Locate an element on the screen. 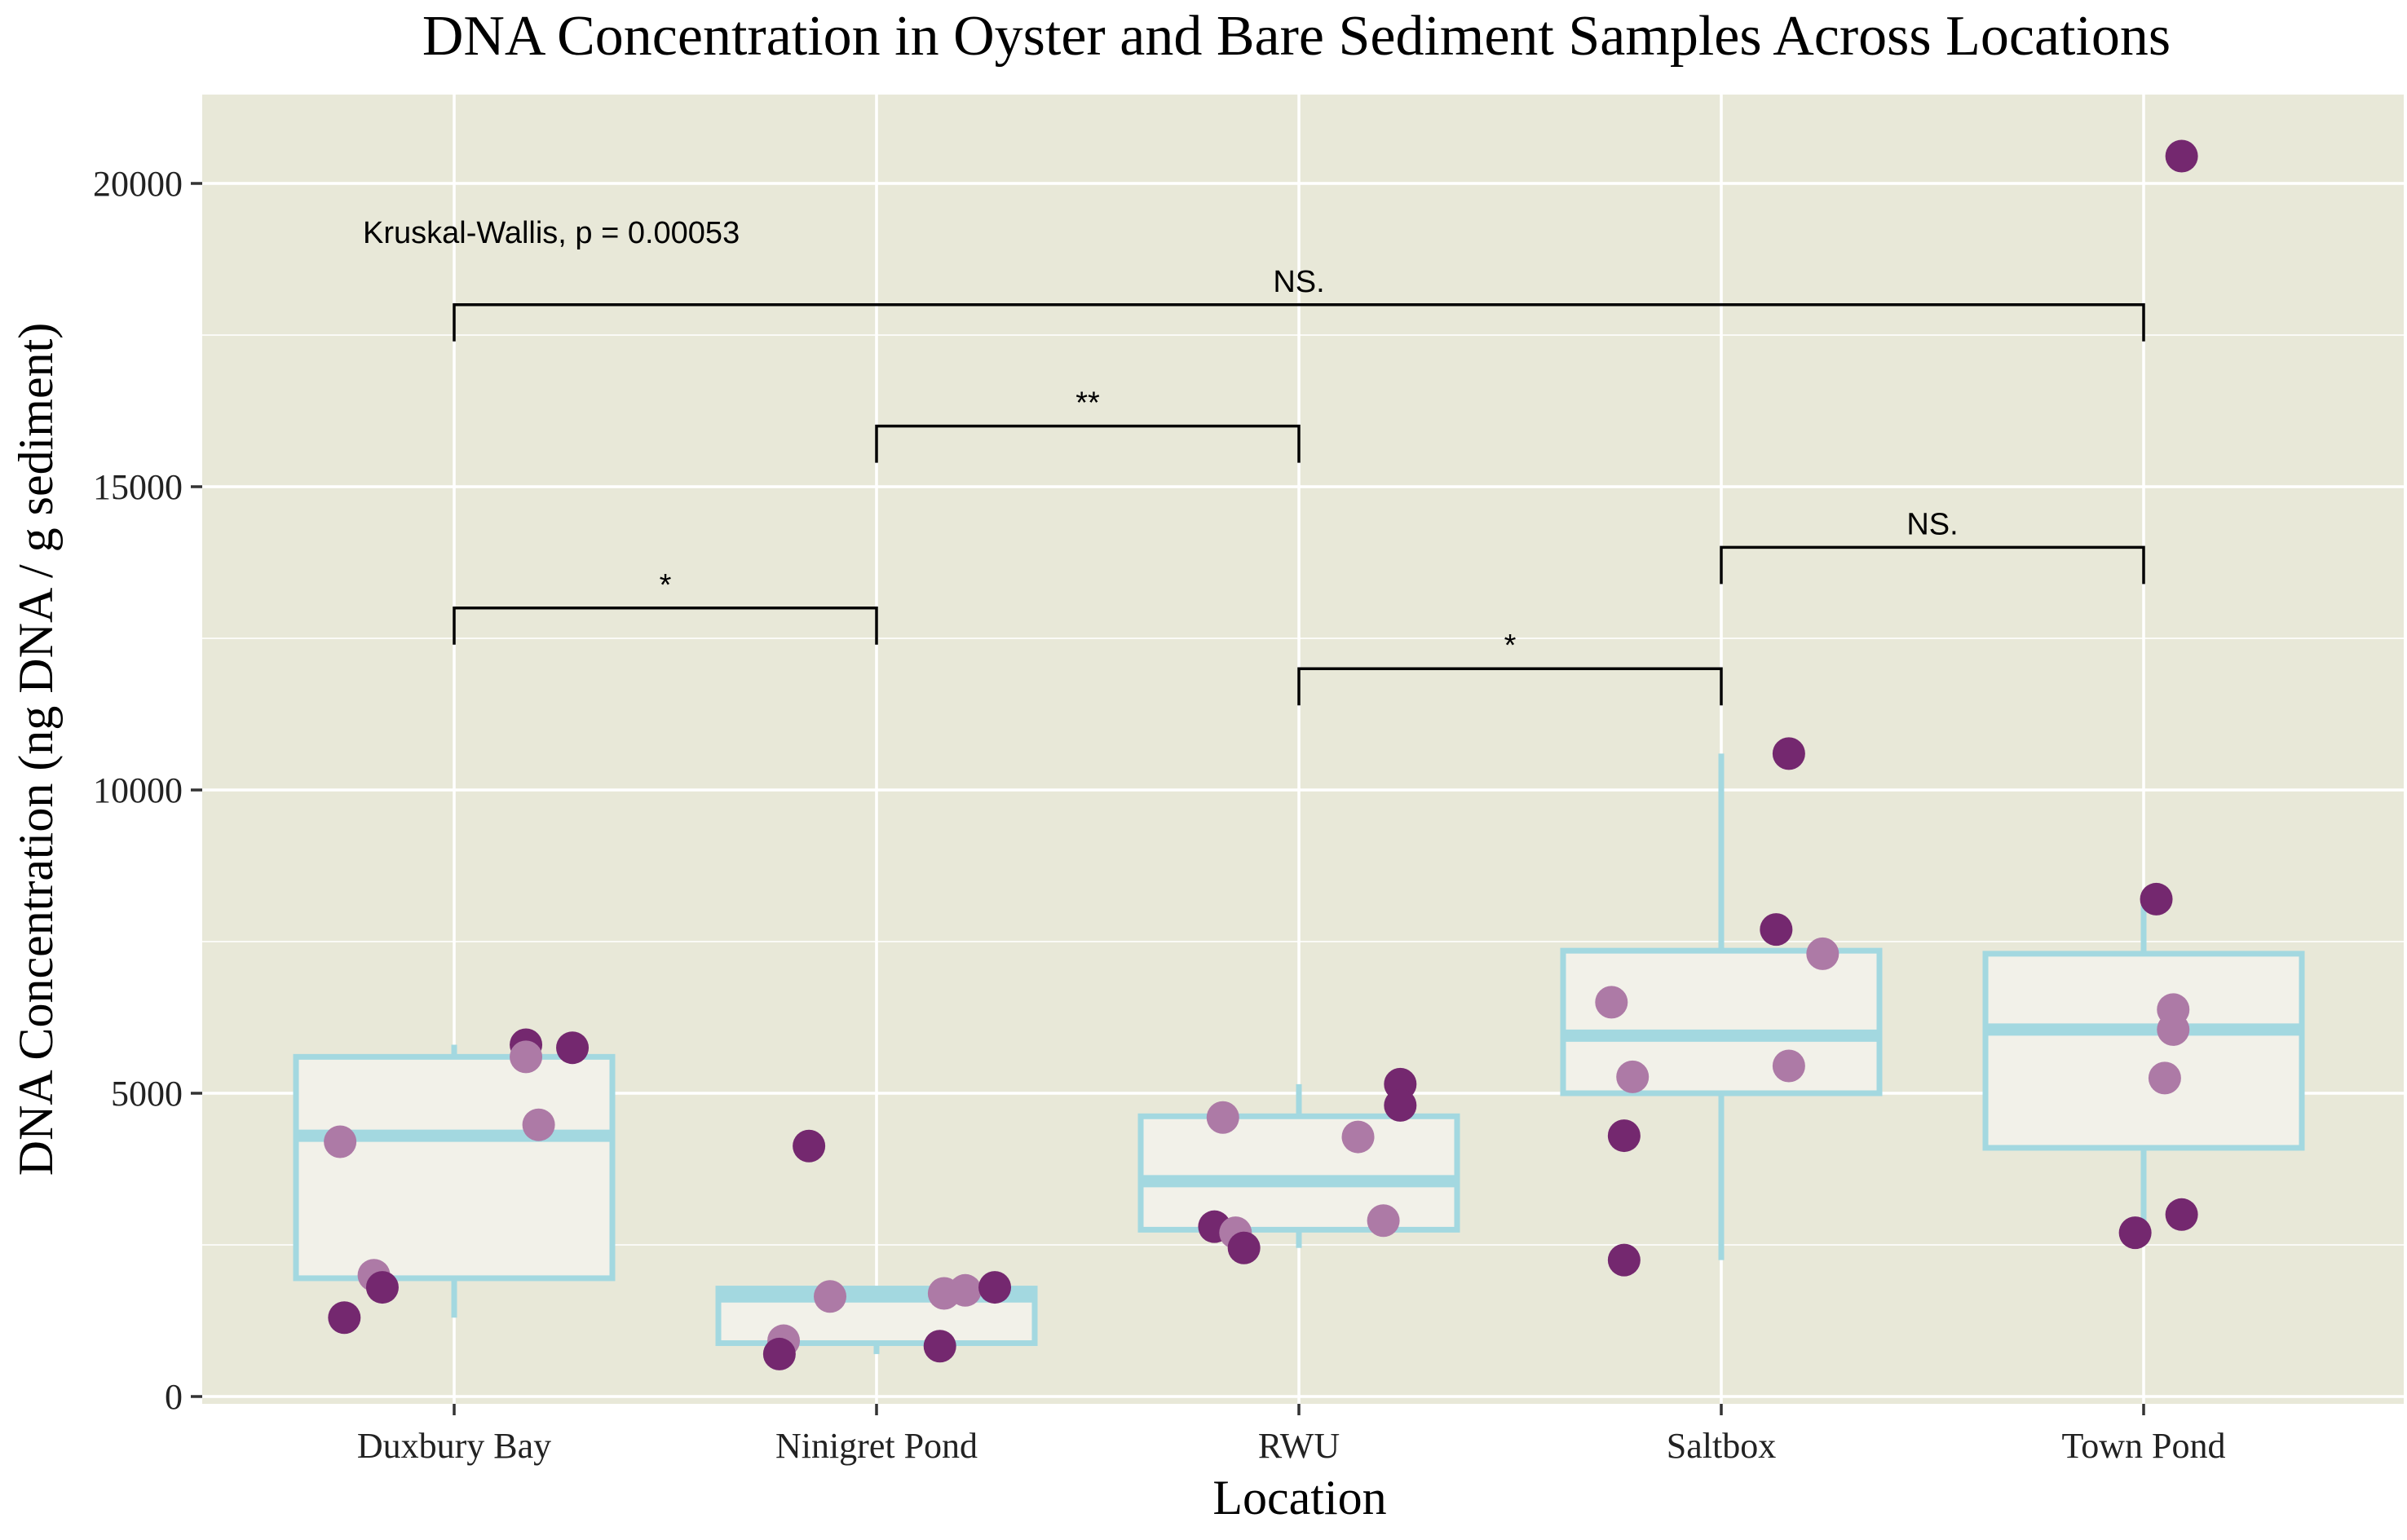 The height and width of the screenshot is (1540, 2407). box-rwu is located at coordinates (1298, 1166).